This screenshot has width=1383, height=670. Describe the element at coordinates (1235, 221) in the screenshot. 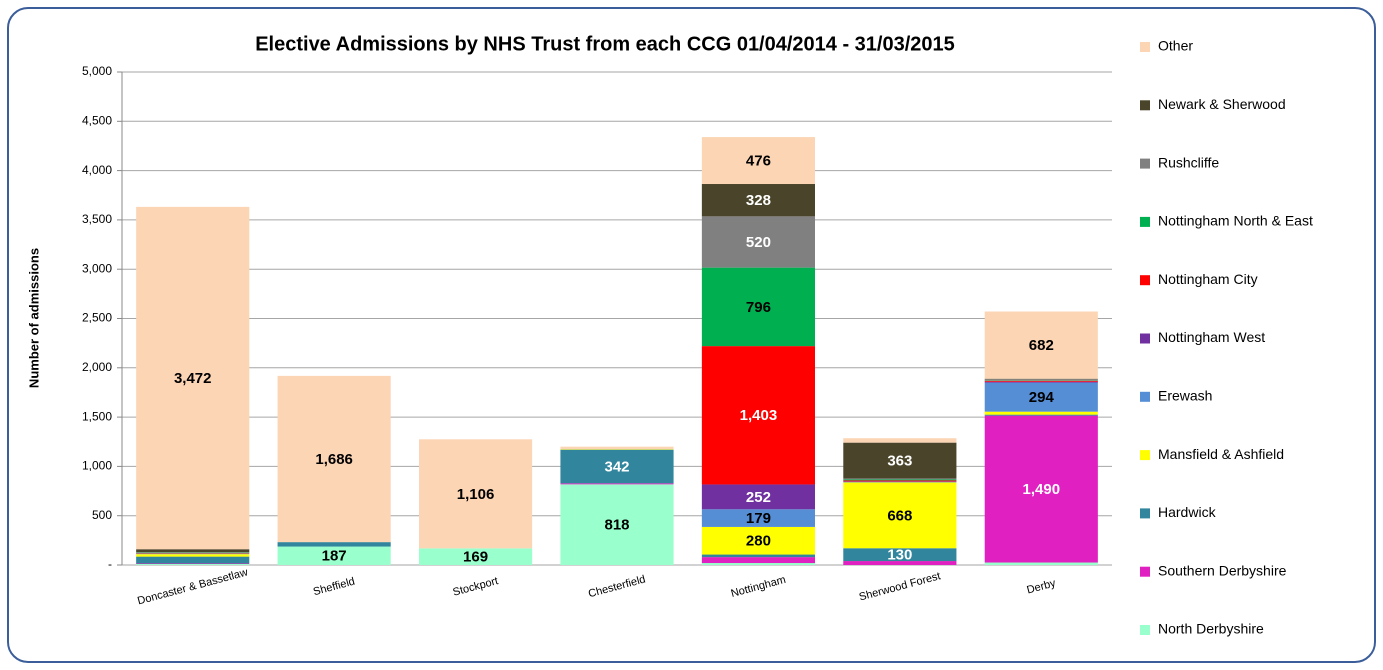

I see `legend-label: Nottingham North & East` at that location.